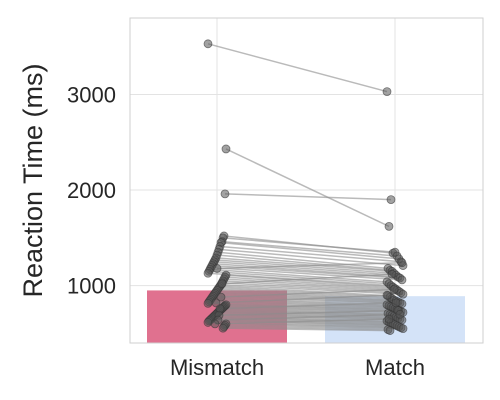 Image resolution: width=500 pixels, height=400 pixels. I want to click on y-tick-label: 2000, so click(91, 190).